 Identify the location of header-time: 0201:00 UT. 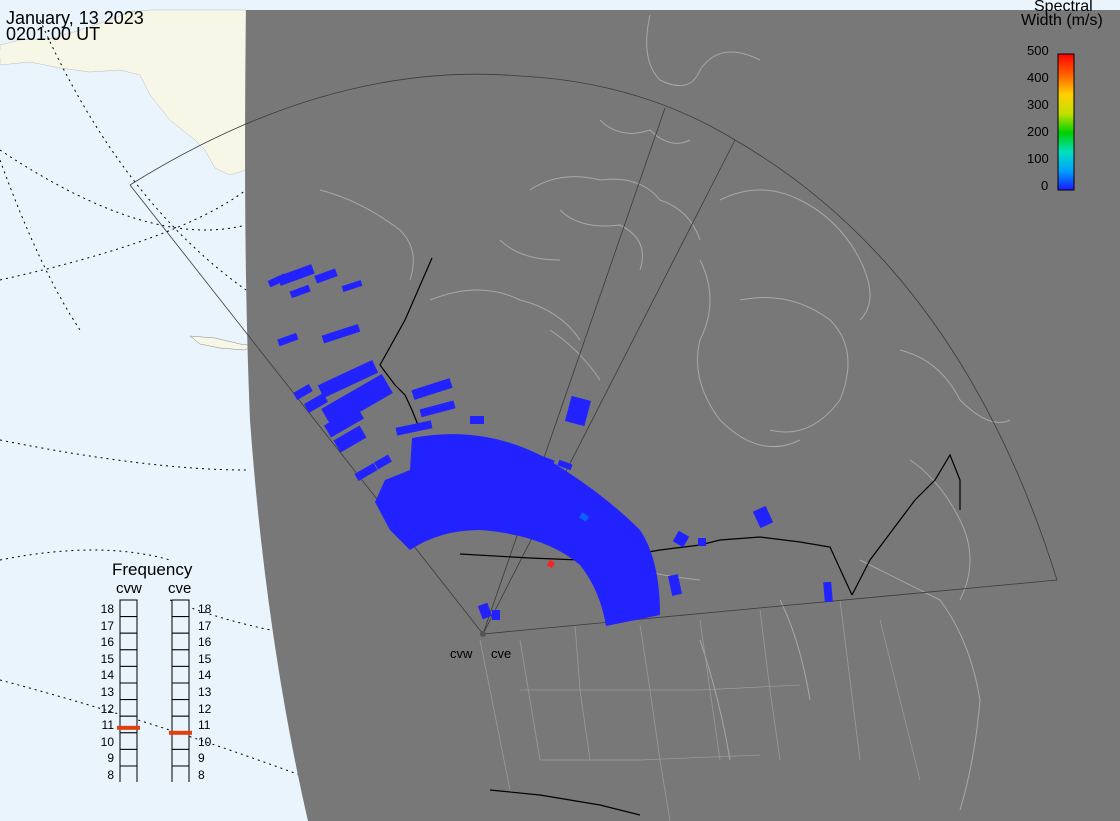
(53, 34).